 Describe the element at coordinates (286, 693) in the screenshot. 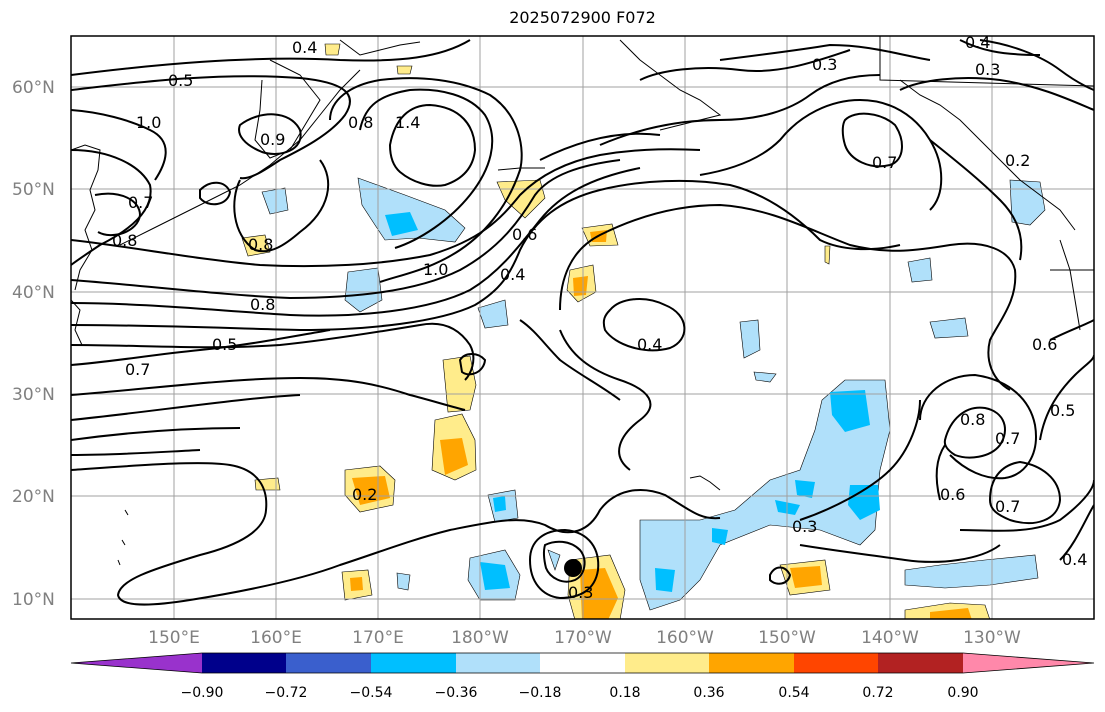

I see `colorbar-tick-label: −0.72` at that location.